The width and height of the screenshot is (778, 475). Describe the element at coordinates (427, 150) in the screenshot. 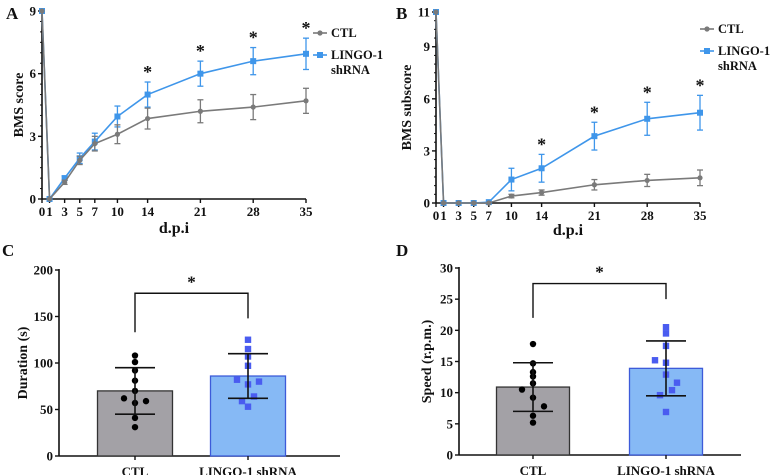

I see `y-tick-label: 3` at that location.